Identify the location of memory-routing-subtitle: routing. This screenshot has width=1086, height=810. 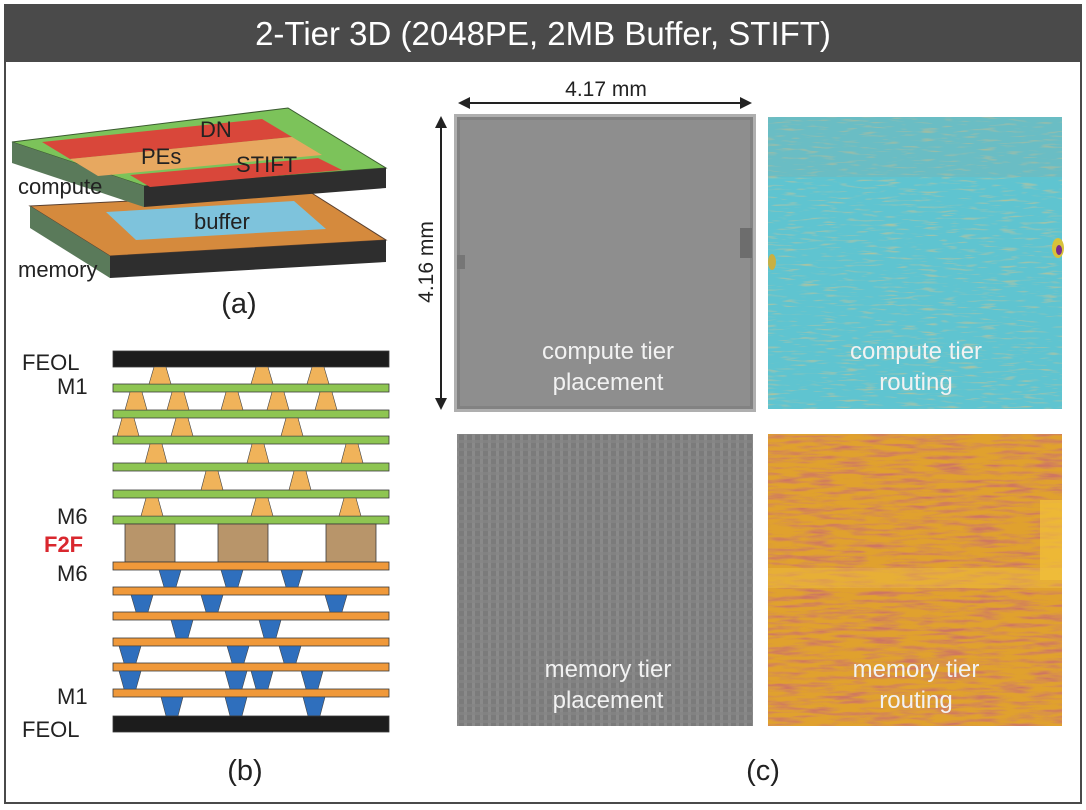
(915, 700).